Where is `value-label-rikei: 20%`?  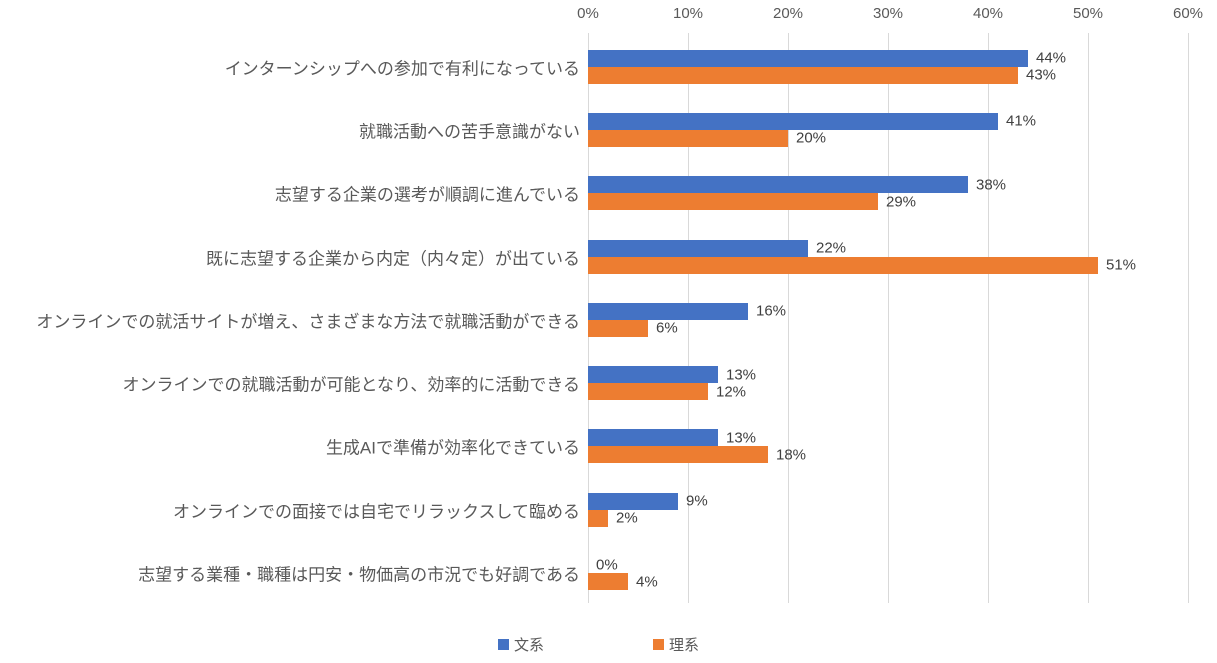 value-label-rikei: 20% is located at coordinates (811, 138).